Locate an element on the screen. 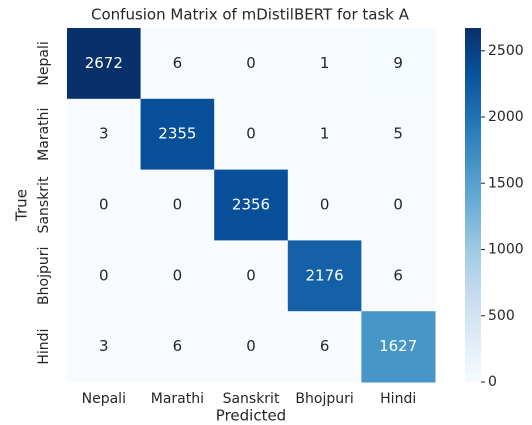  cell-label: 2355 is located at coordinates (177, 134).